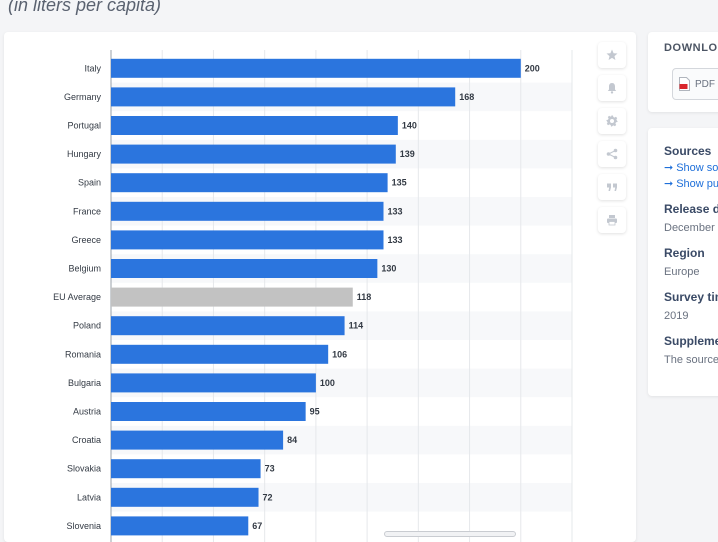  Describe the element at coordinates (87, 326) in the screenshot. I see `category-label: Poland` at that location.